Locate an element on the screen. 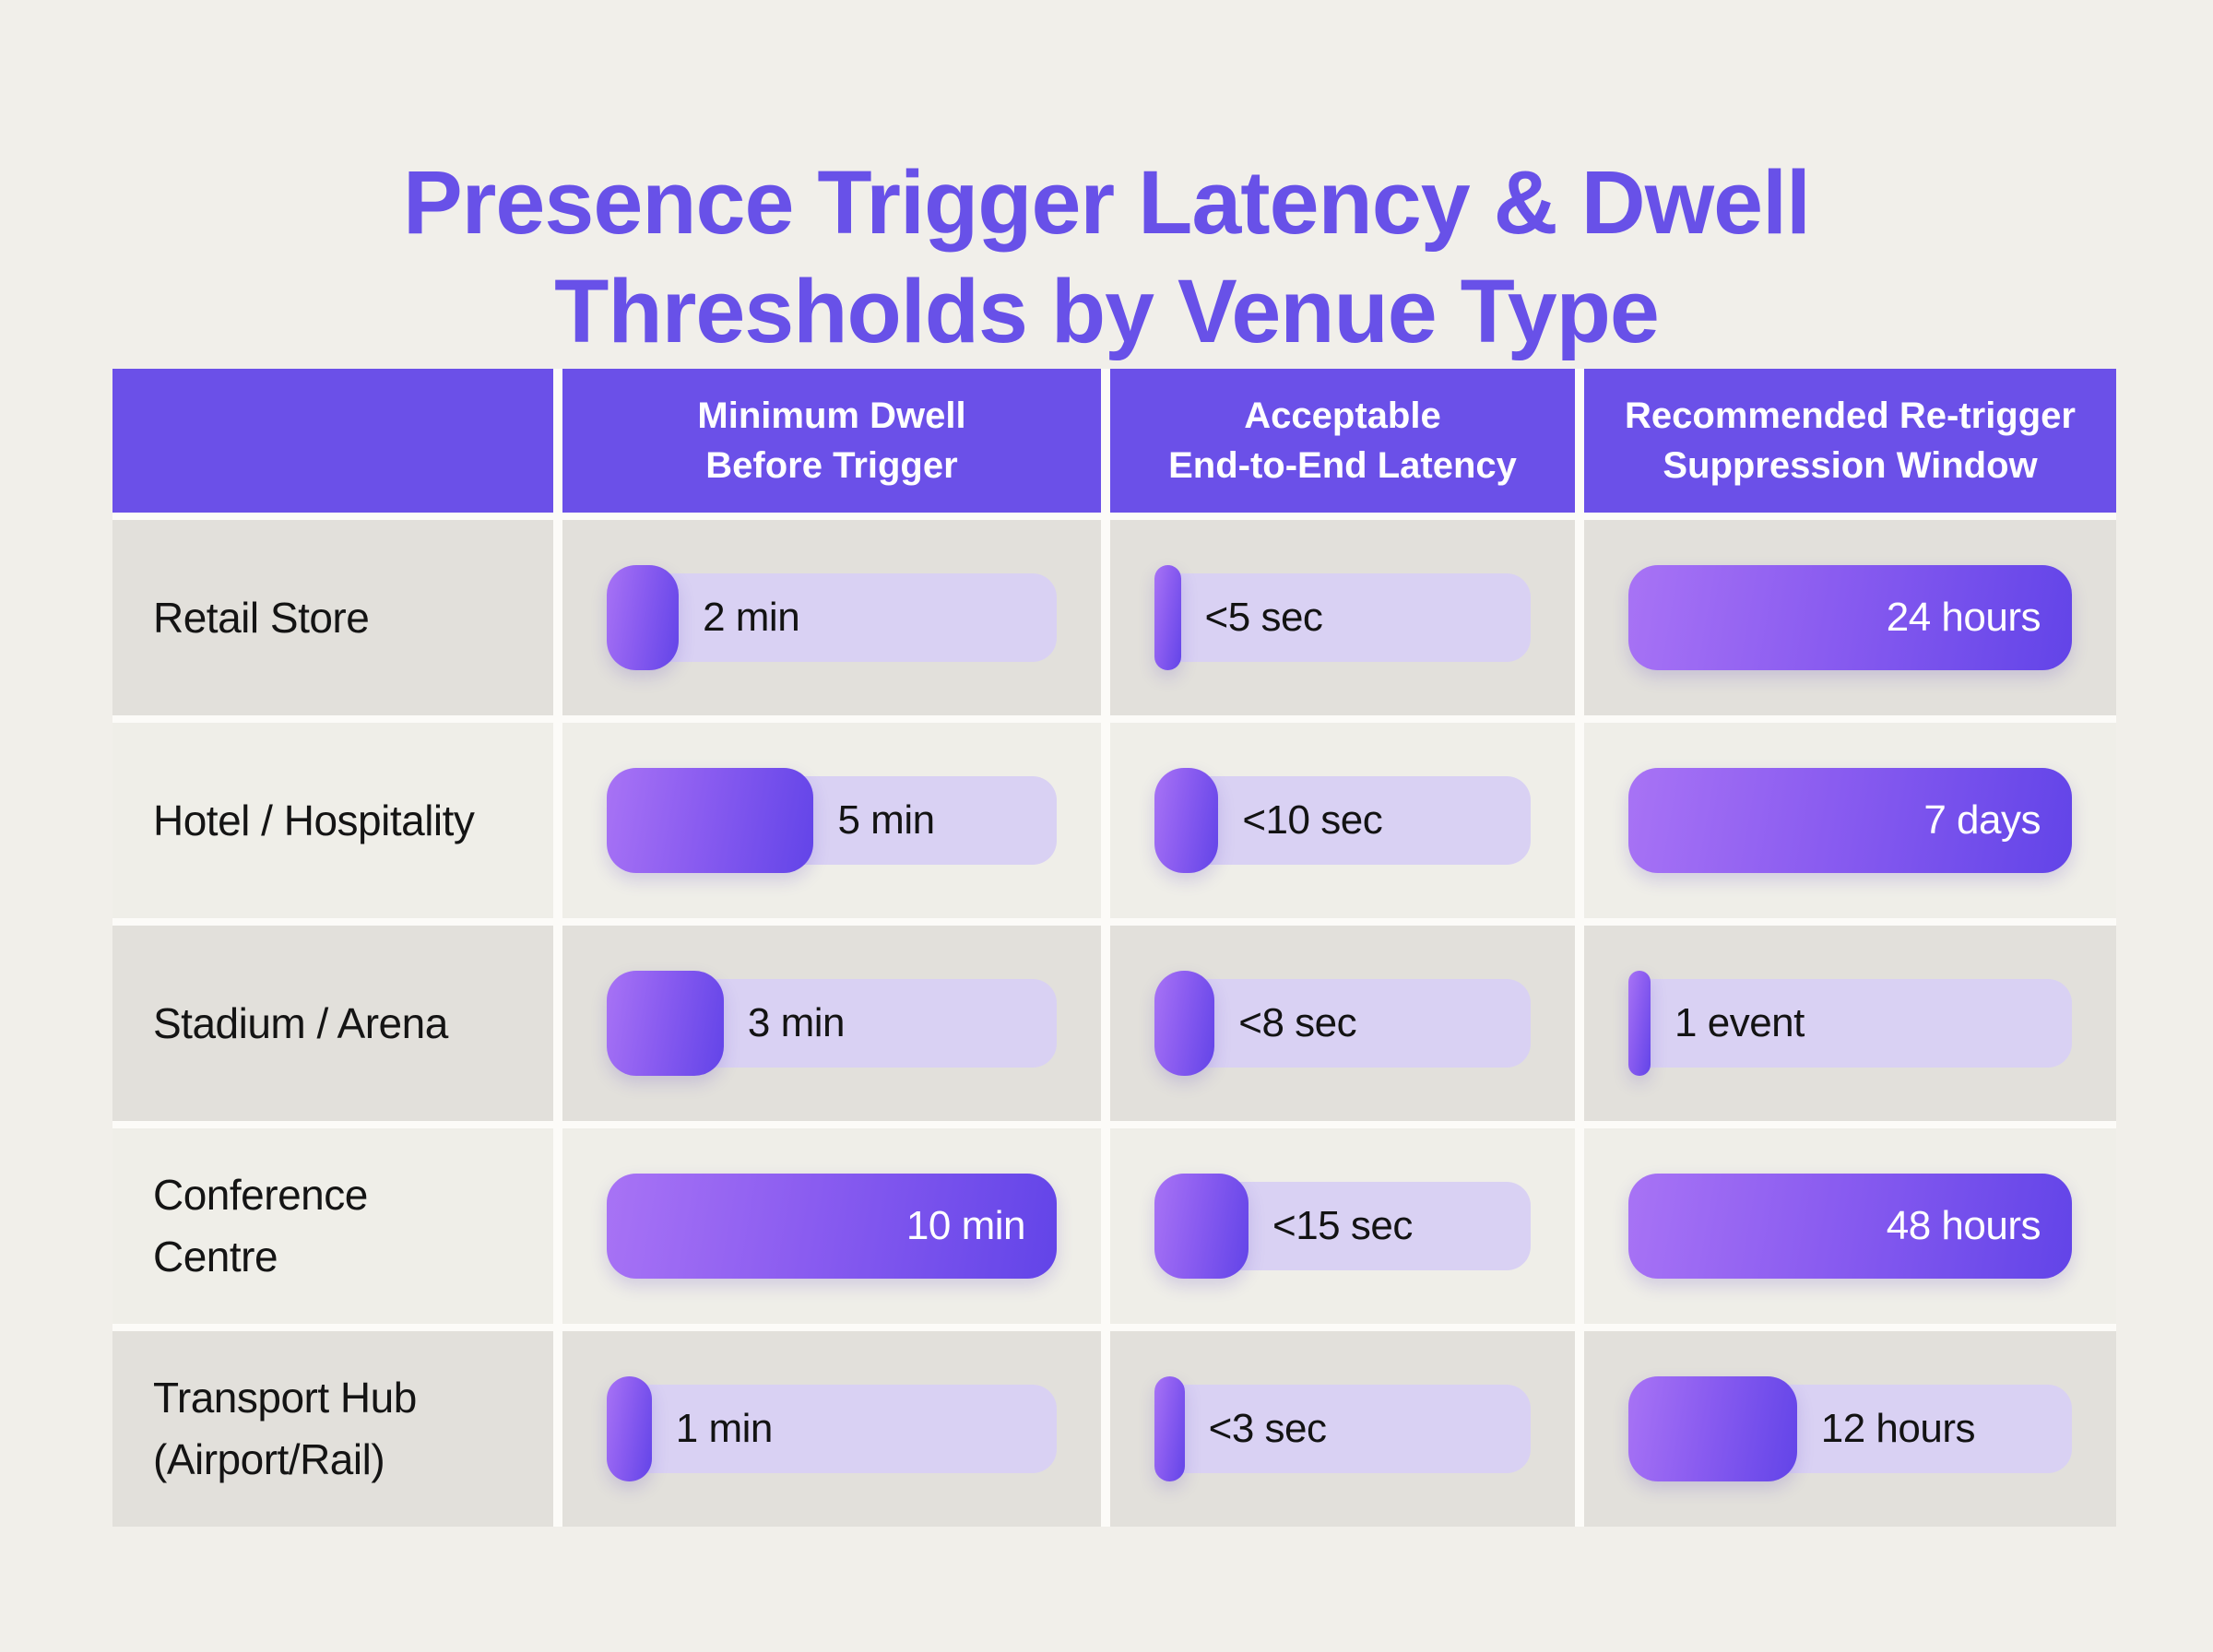 Image resolution: width=2213 pixels, height=1652 pixels. latency-bar-cell: <3 sec is located at coordinates (1342, 1429).